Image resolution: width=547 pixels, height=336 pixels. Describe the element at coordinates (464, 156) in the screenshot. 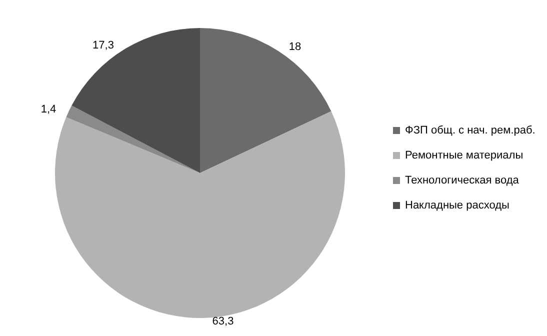

I see `legend-label: Ремонтные материалы` at that location.